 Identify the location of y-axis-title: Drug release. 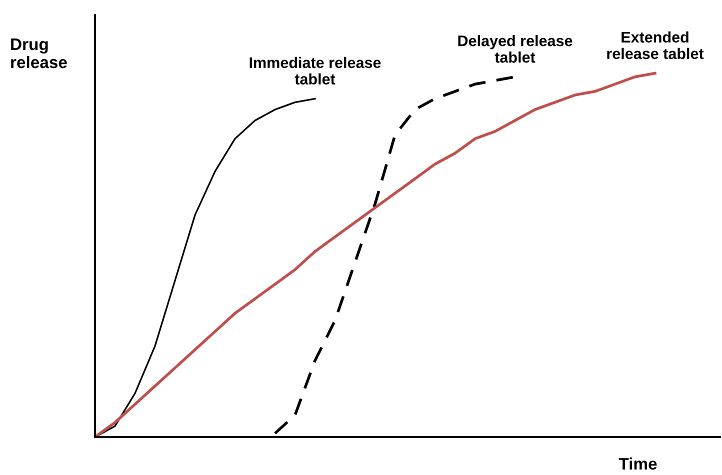
(39, 53).